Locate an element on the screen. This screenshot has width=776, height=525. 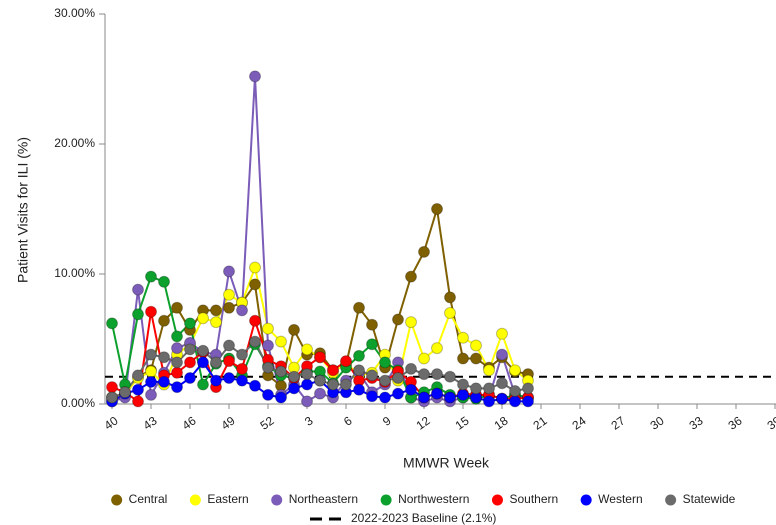
x-tick-label: 12 is located at coordinates (423, 422).